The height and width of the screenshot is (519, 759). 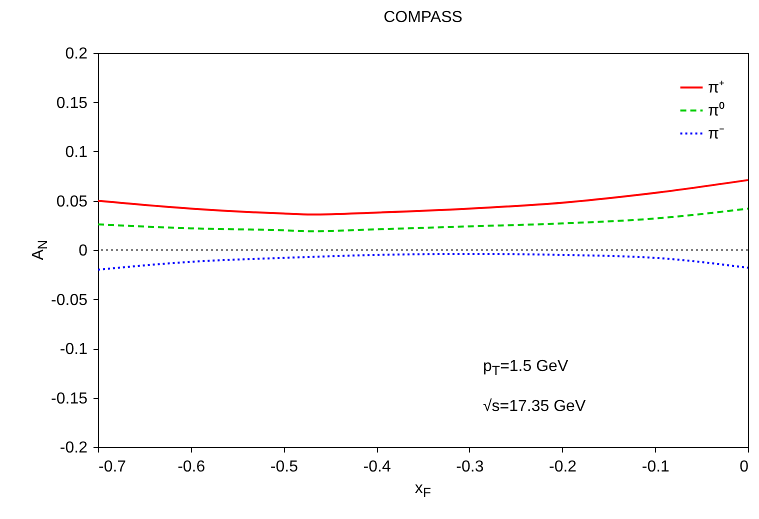 What do you see at coordinates (74, 349) in the screenshot?
I see `y-tick-label: -0.1` at bounding box center [74, 349].